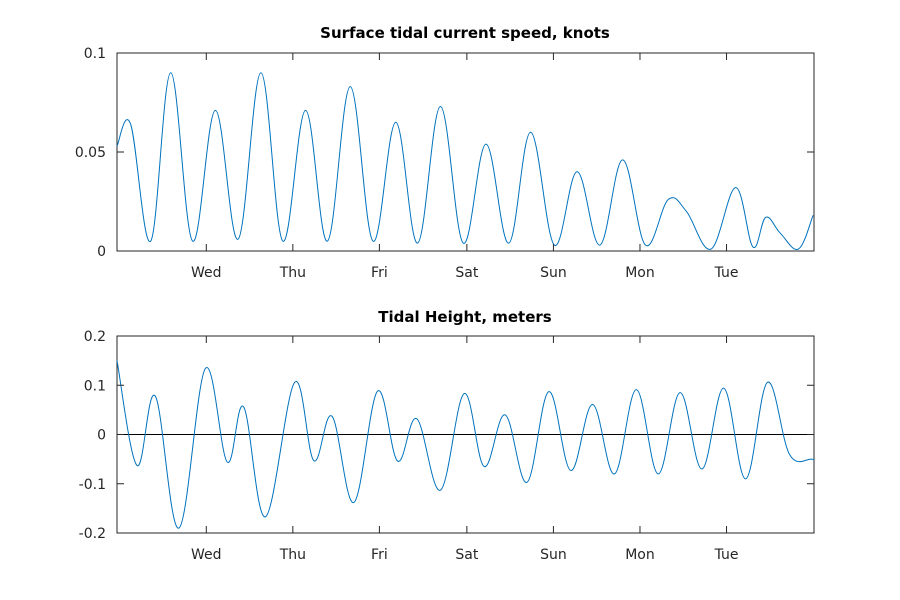  Describe the element at coordinates (95, 337) in the screenshot. I see `y-tick-label: 0.2` at that location.